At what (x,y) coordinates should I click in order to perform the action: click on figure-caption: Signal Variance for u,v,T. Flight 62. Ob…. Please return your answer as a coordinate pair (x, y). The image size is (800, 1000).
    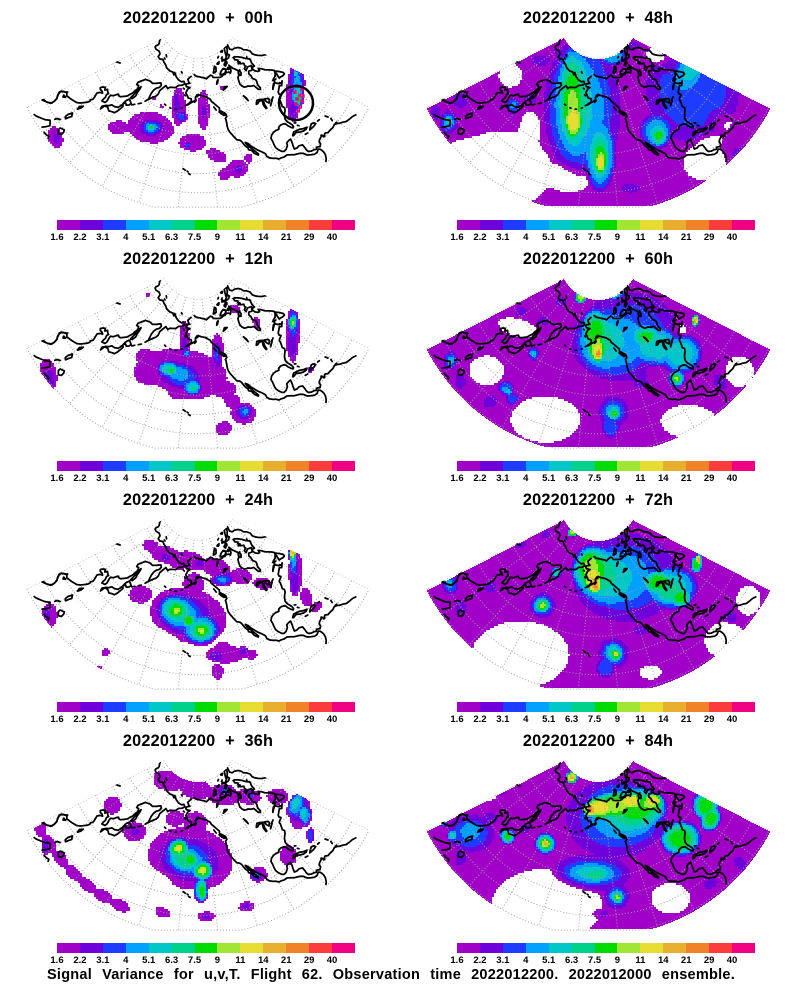
    Looking at the image, I should click on (391, 975).